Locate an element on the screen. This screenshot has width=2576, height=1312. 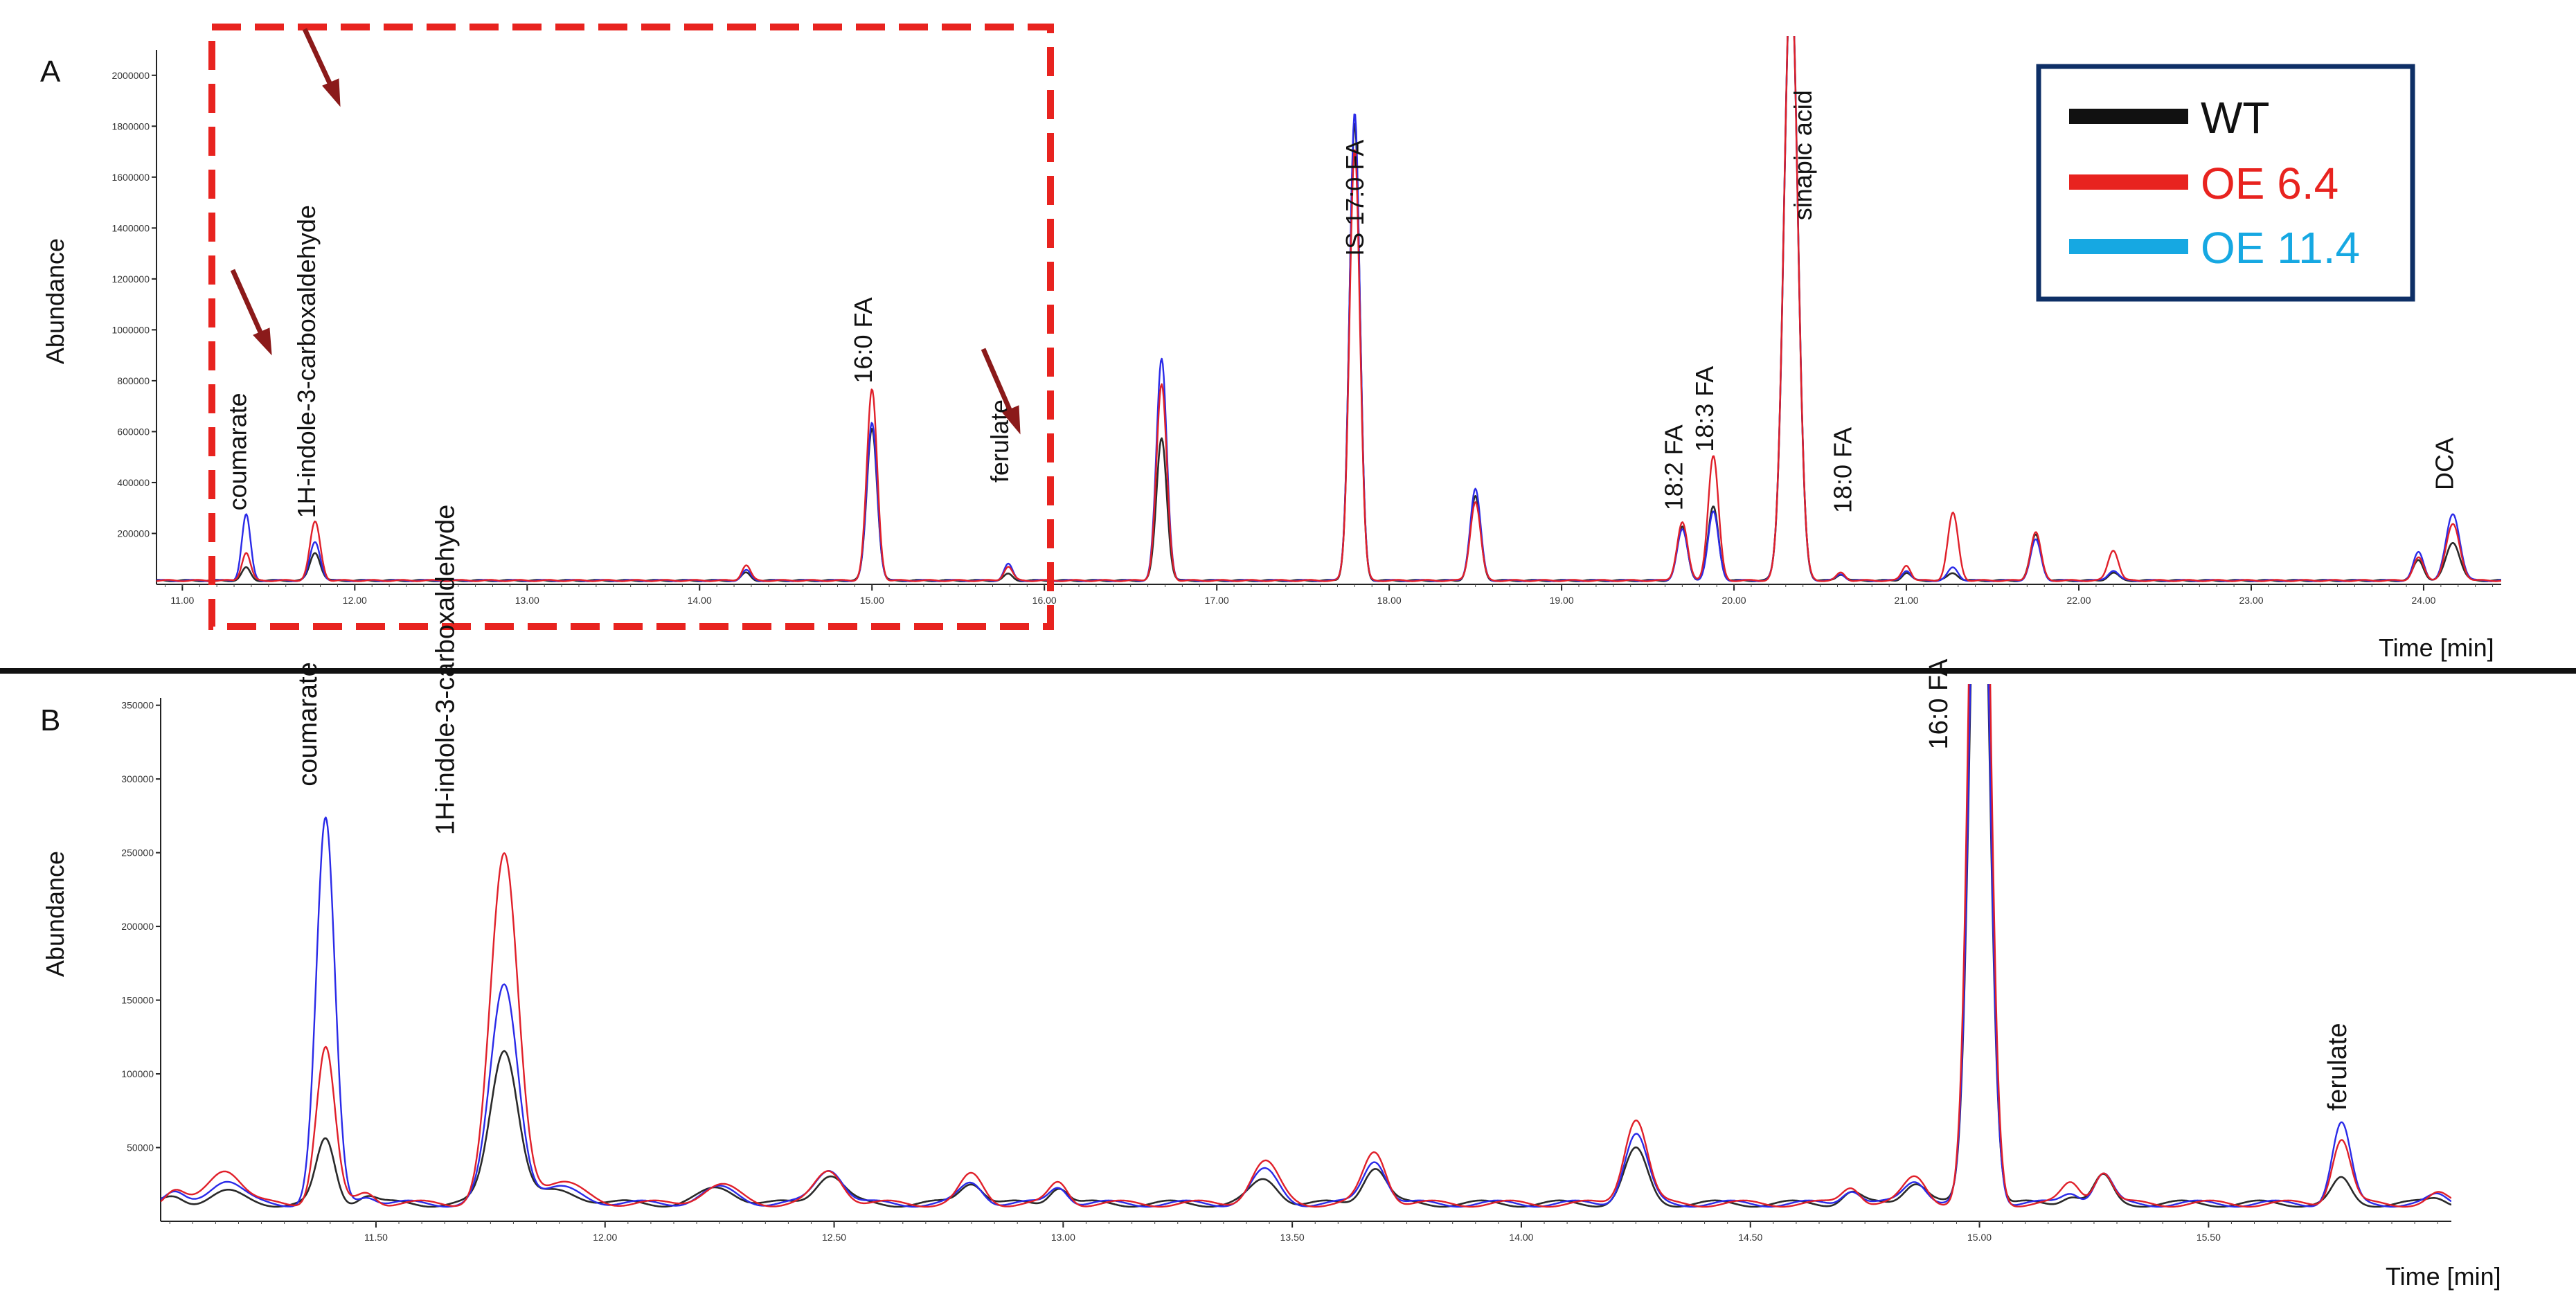
x-tick-label: 22.00 is located at coordinates (2079, 600).